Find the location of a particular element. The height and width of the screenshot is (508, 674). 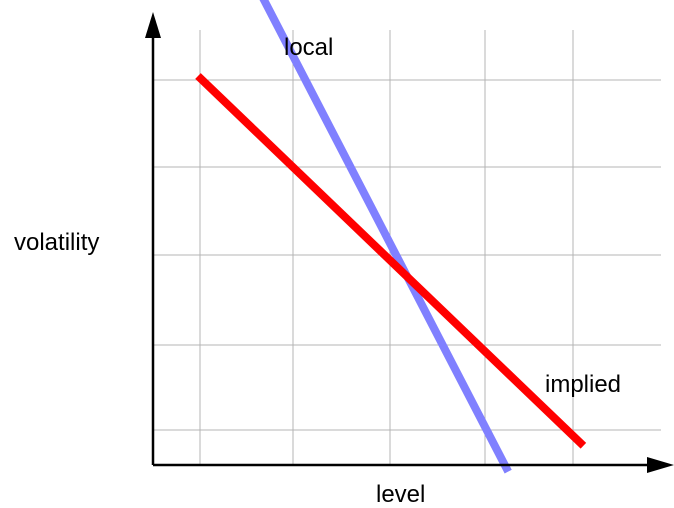

x-axis-arrow-icon is located at coordinates (660, 465).